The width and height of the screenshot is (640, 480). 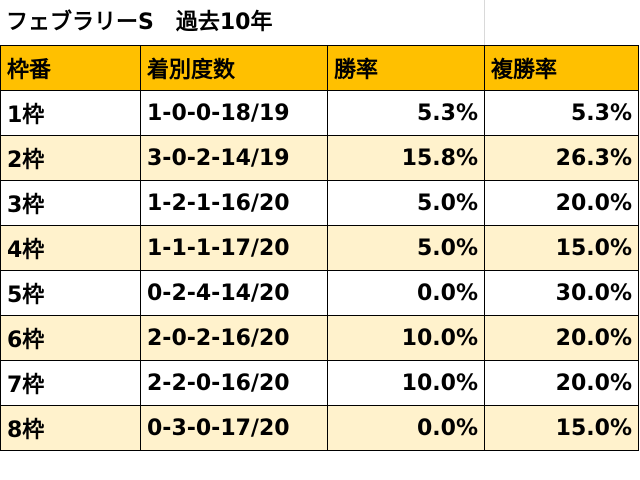 I want to click on gate-cell: 6枠, so click(x=70, y=338).